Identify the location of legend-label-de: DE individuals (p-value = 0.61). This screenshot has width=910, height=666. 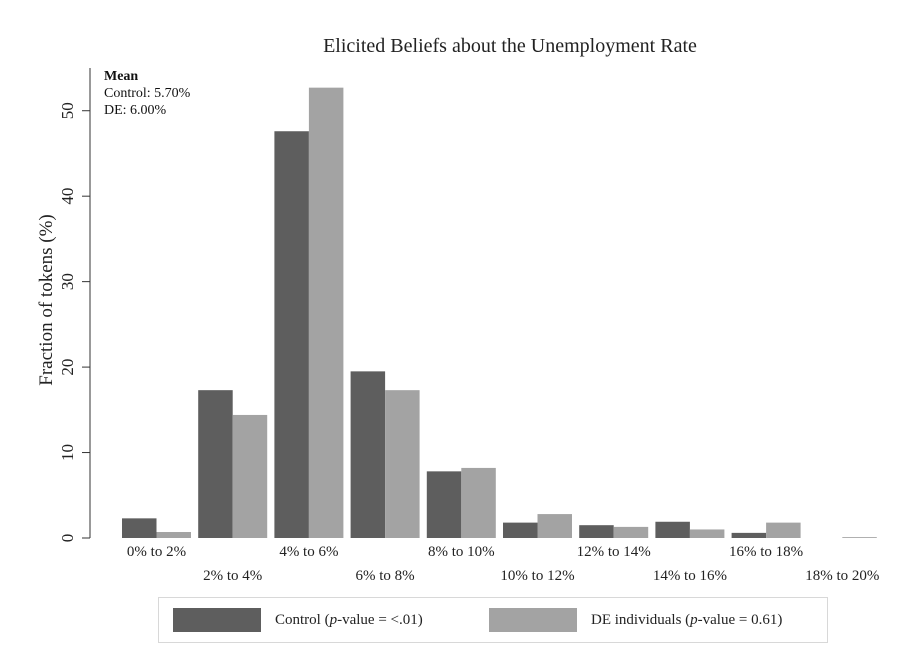
(687, 619).